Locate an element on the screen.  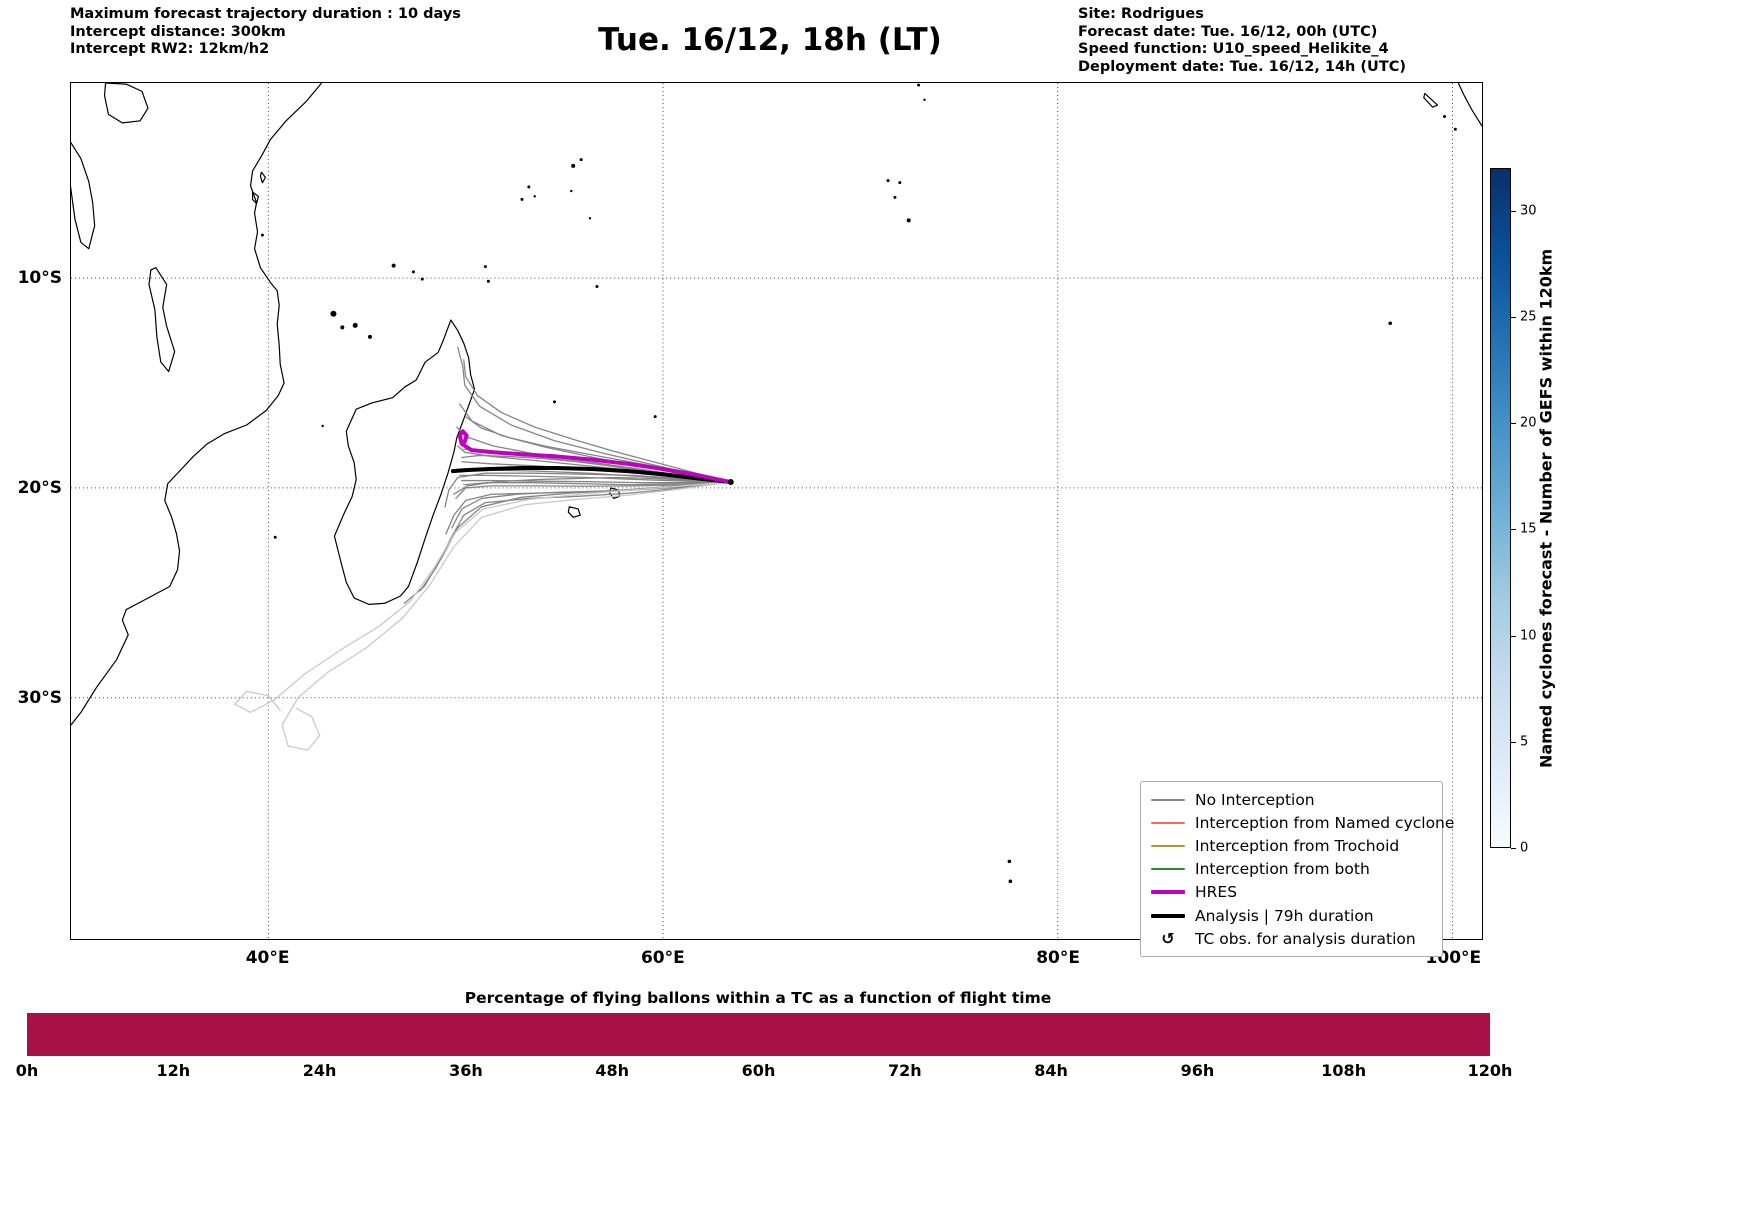
legend-label: Interception from Named cyclone is located at coordinates (1325, 822).